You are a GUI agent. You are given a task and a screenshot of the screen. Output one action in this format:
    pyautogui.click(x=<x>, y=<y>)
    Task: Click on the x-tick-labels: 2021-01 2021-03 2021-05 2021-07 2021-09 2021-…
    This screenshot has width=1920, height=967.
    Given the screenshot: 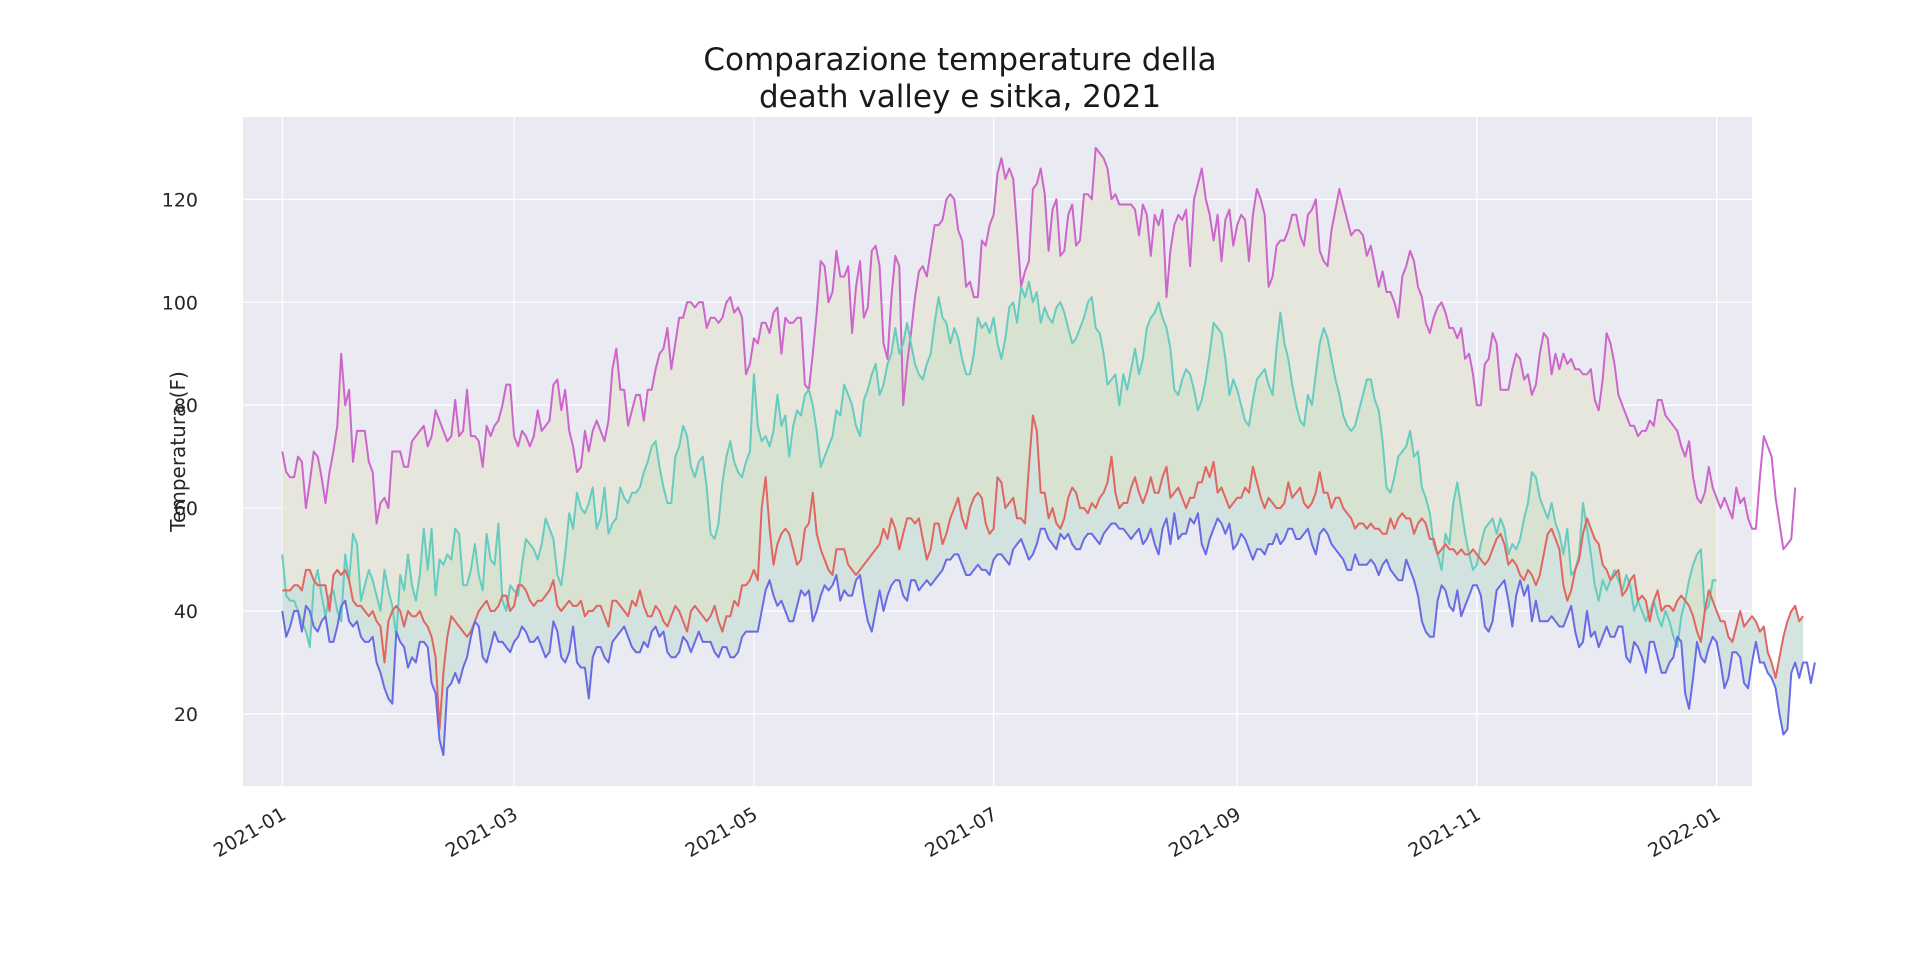 What is the action you would take?
    pyautogui.click(x=967, y=832)
    